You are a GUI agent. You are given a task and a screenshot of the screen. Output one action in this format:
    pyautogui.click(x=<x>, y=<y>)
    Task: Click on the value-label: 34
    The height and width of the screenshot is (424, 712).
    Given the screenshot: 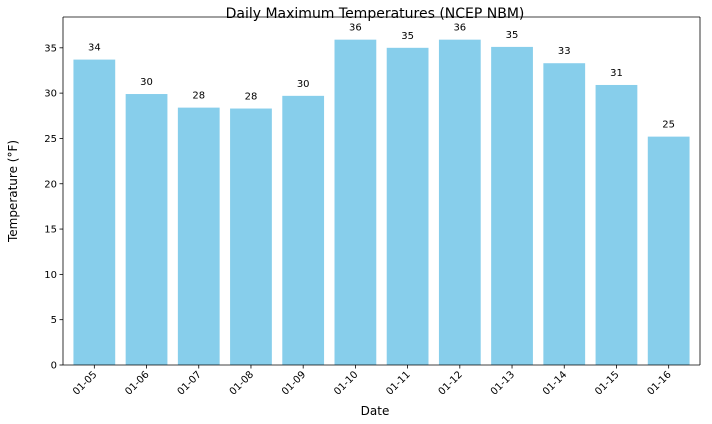 What is the action you would take?
    pyautogui.click(x=94, y=48)
    